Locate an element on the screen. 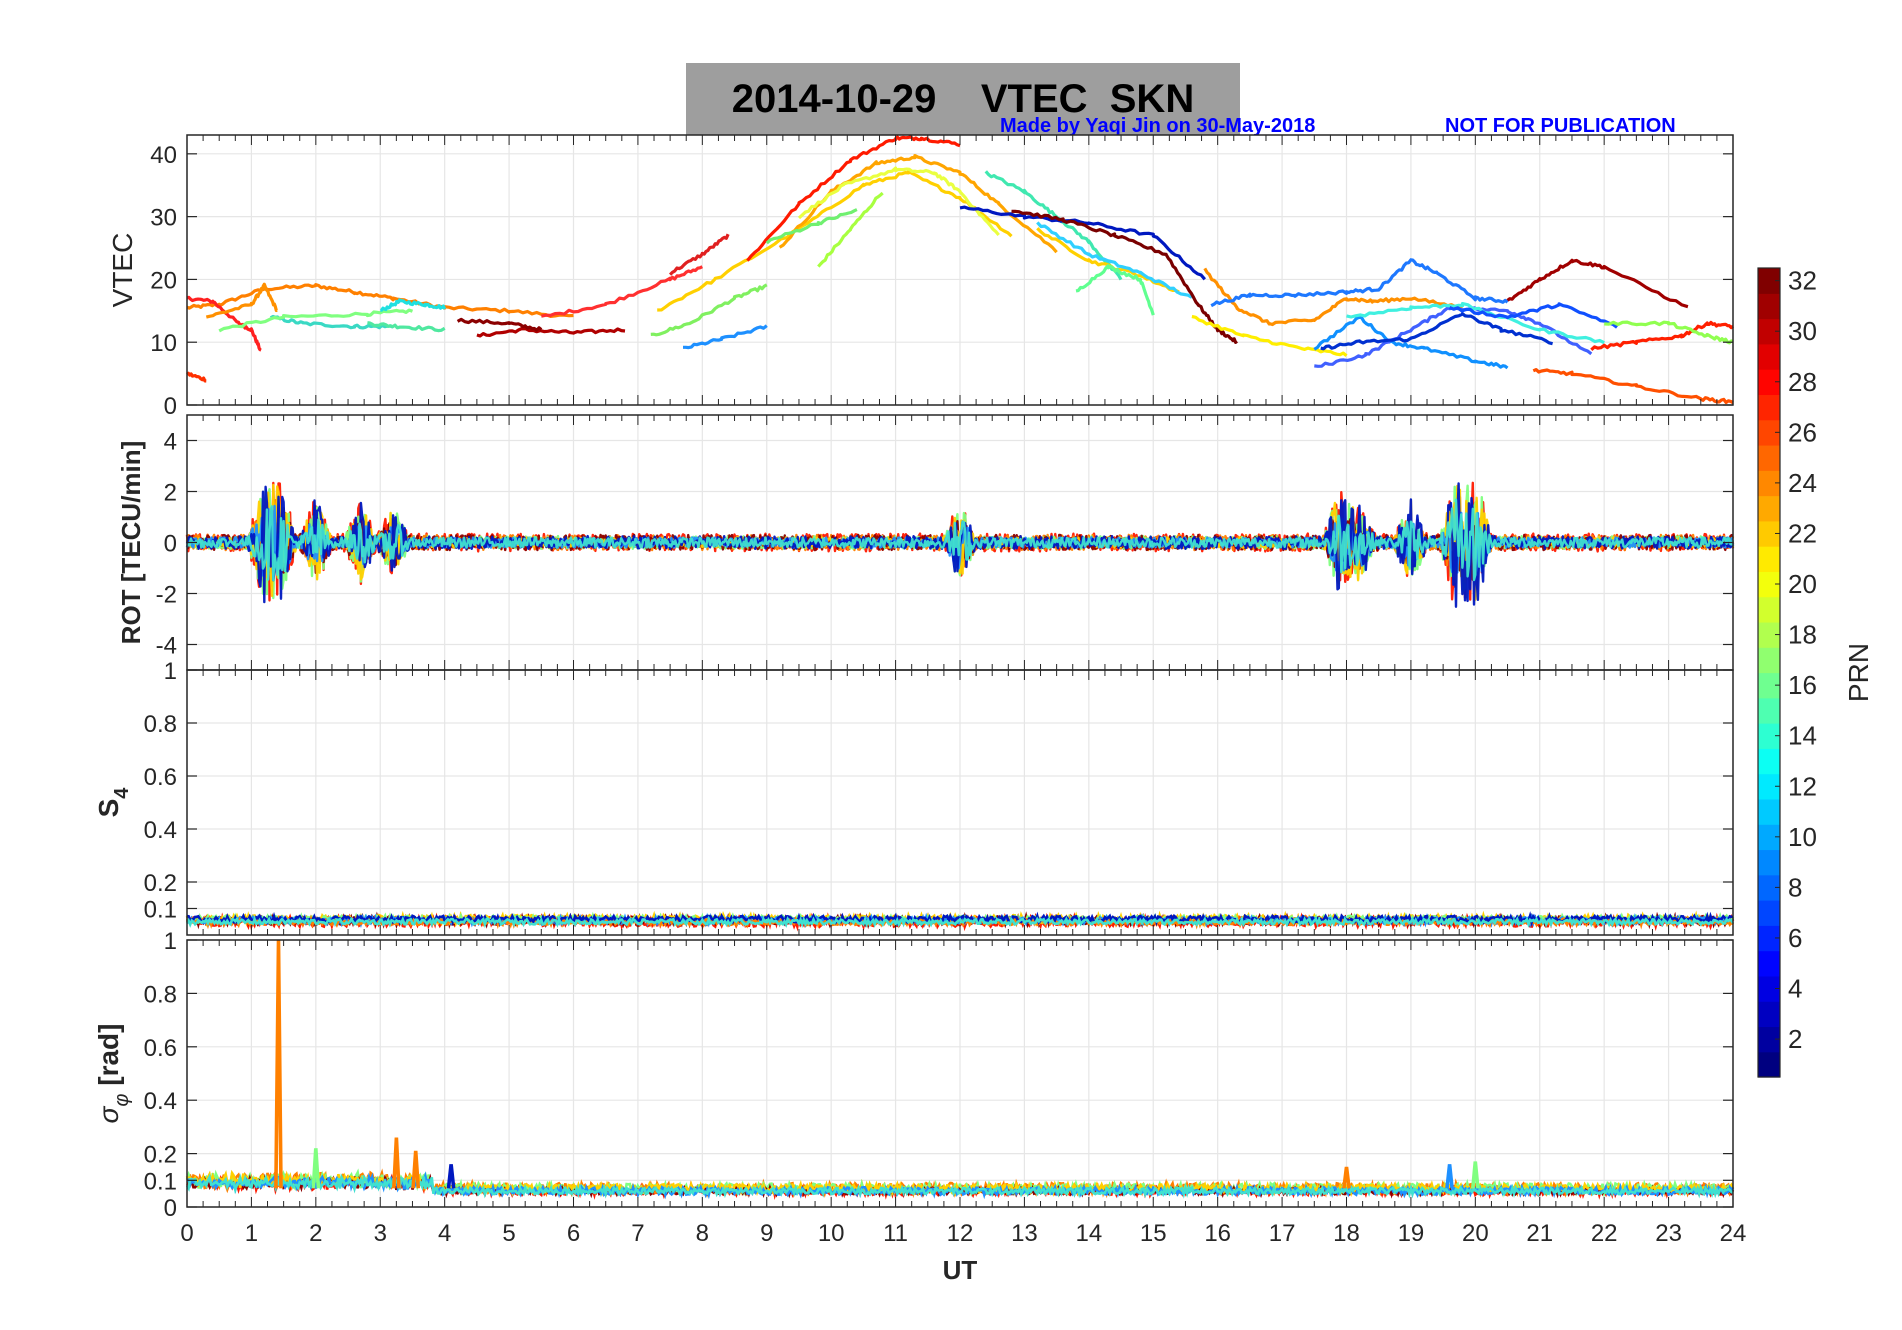  x-tick-label: 10 is located at coordinates (831, 1233).